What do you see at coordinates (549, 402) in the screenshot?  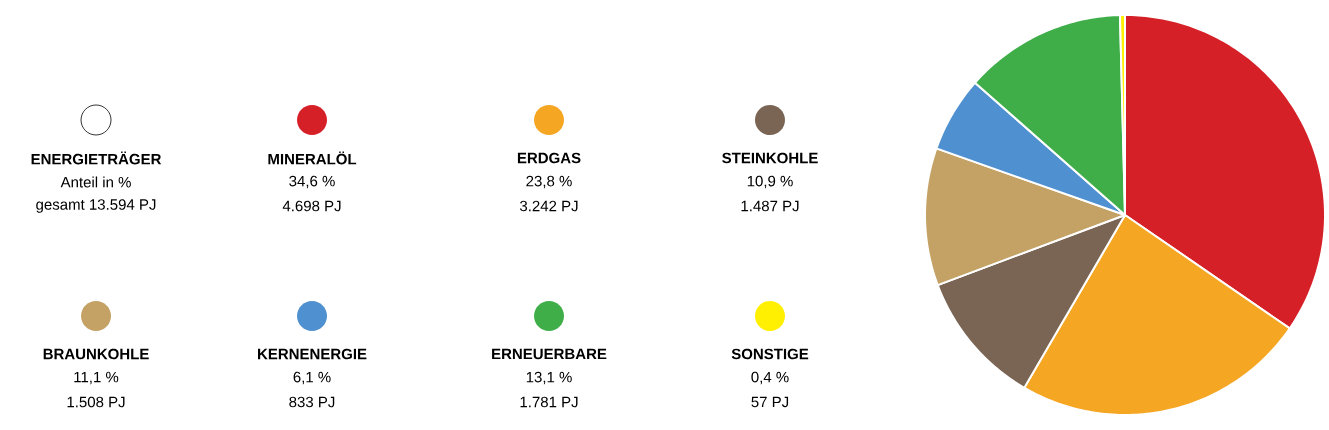 I see `text: 1.781 PJ` at bounding box center [549, 402].